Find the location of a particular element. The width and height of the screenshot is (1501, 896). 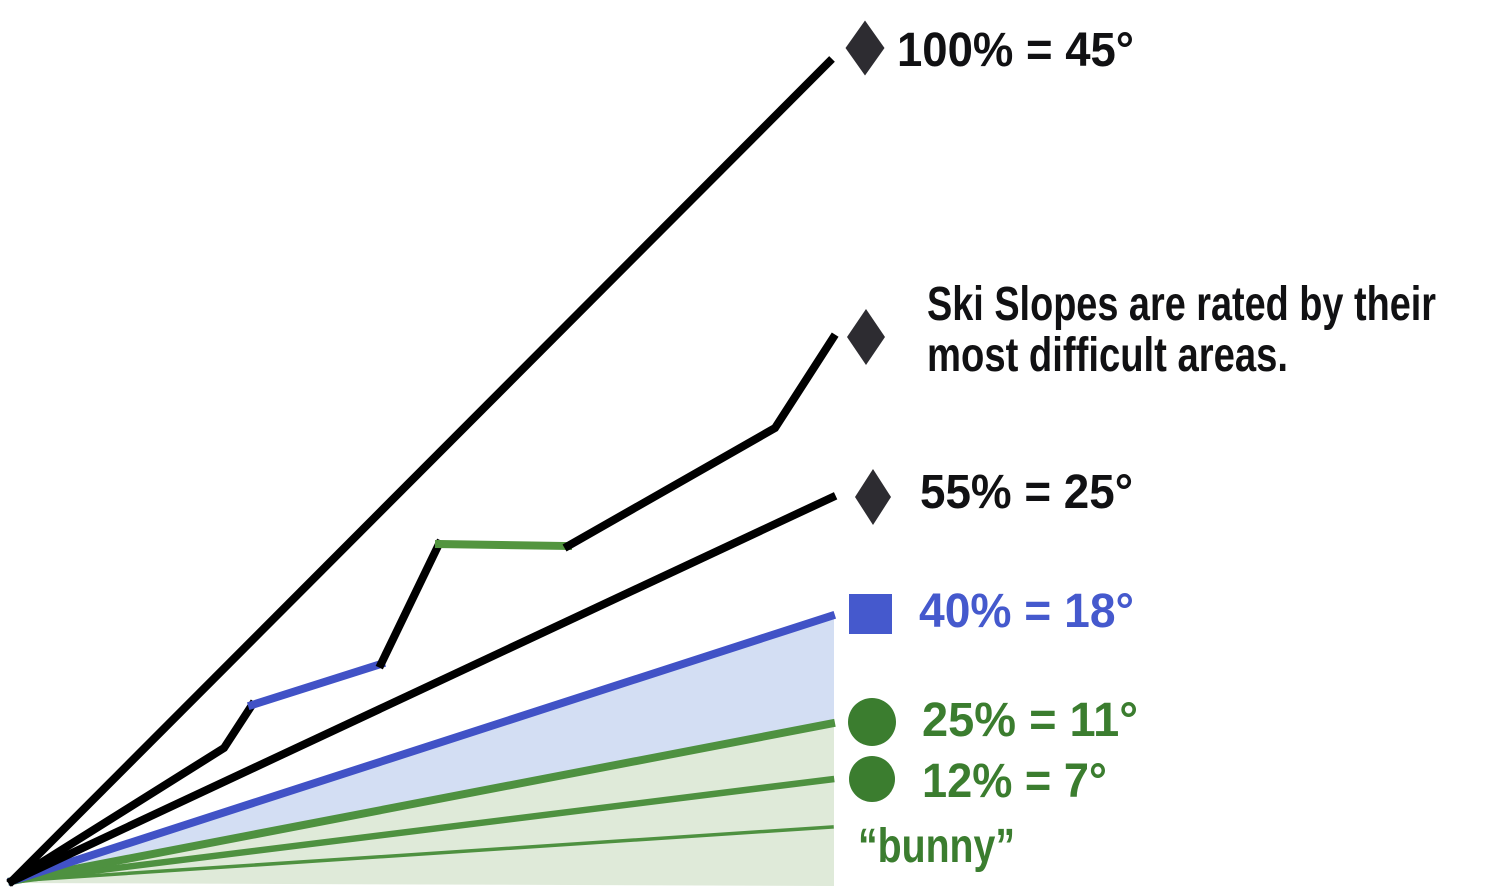

svg-text: Ski Slopes are rated by their is located at coordinates (1181, 304).